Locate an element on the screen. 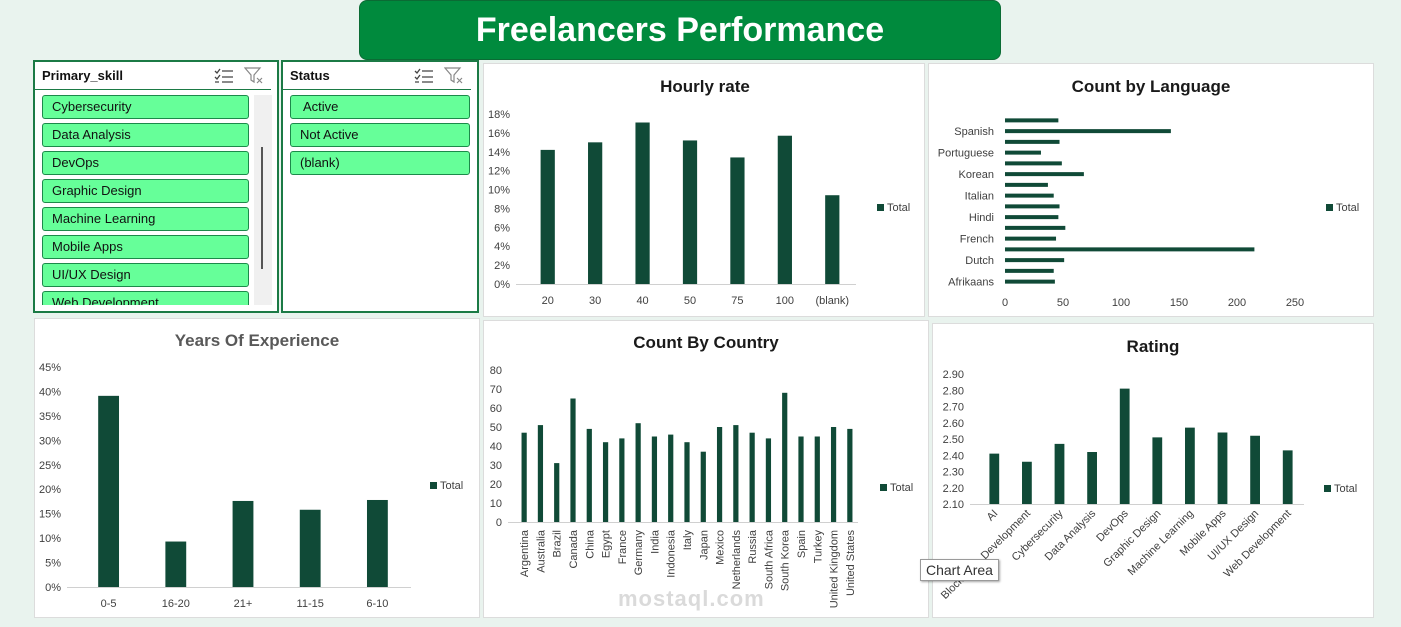  x-tick-label: Germany is located at coordinates (639, 553).